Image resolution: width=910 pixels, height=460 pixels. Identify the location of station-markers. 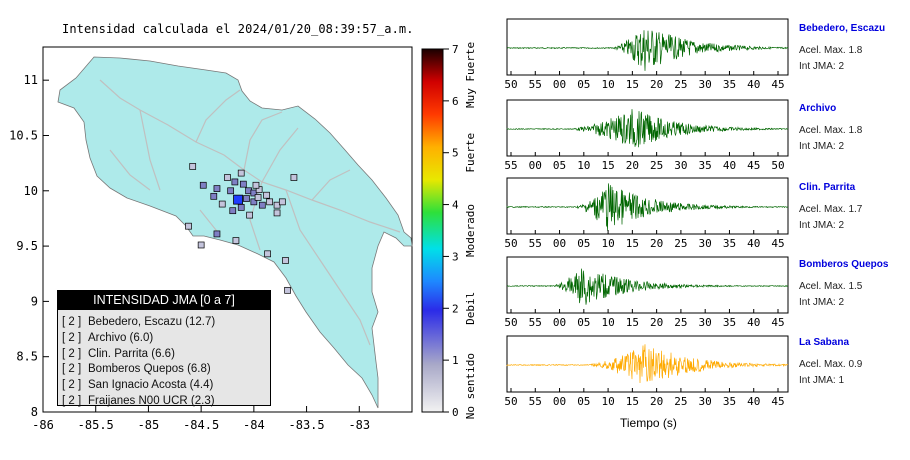
(241, 228).